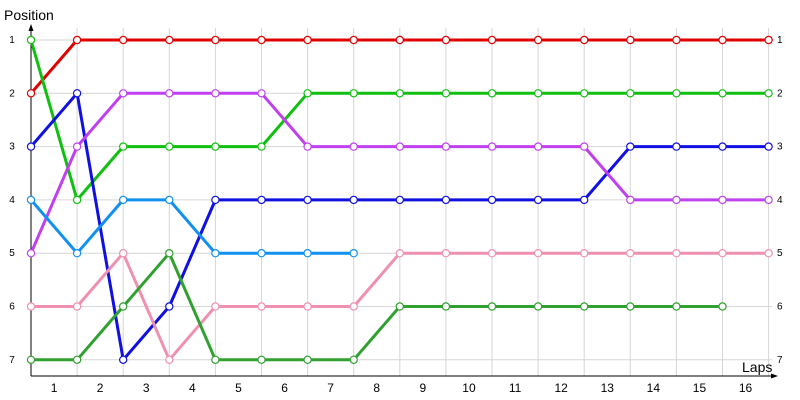 This screenshot has height=400, width=800. Describe the element at coordinates (12, 200) in the screenshot. I see `y-tick-labels: 1 2 3 4 5 6 7` at that location.